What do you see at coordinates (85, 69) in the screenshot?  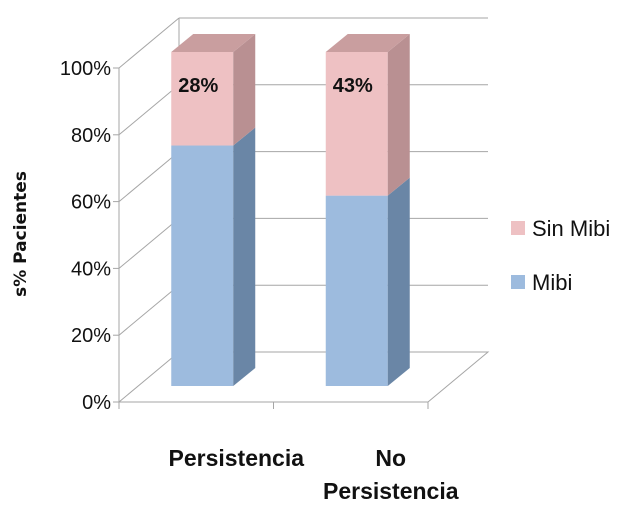 I see `y-tick-label: 100%` at bounding box center [85, 69].